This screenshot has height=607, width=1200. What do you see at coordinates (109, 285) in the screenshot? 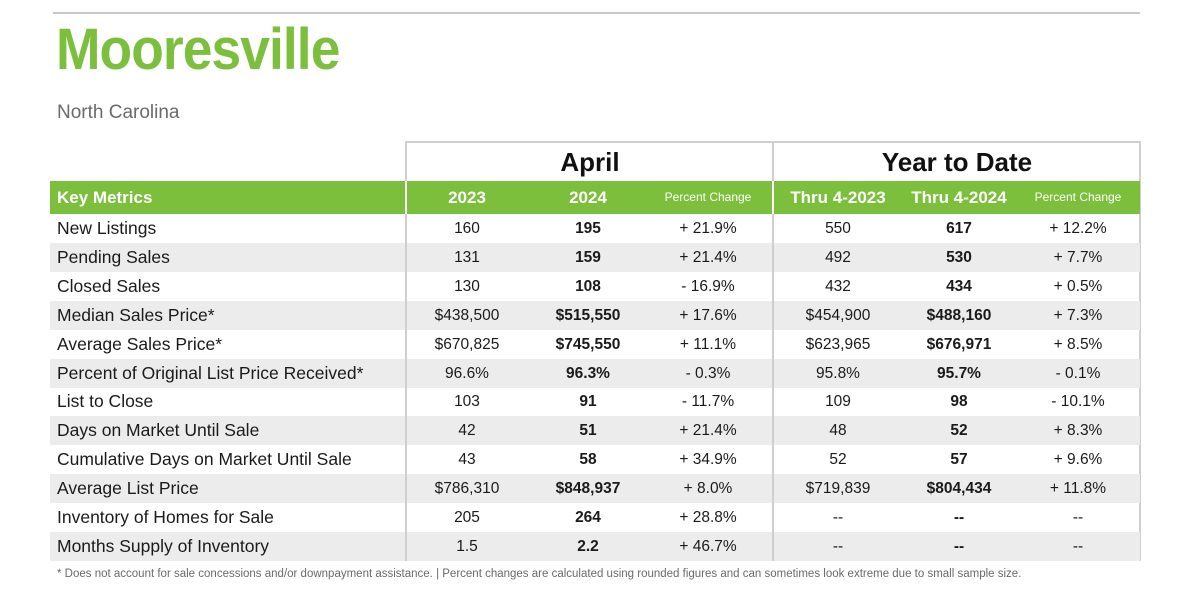
I see `metric-label: Closed Sales` at bounding box center [109, 285].